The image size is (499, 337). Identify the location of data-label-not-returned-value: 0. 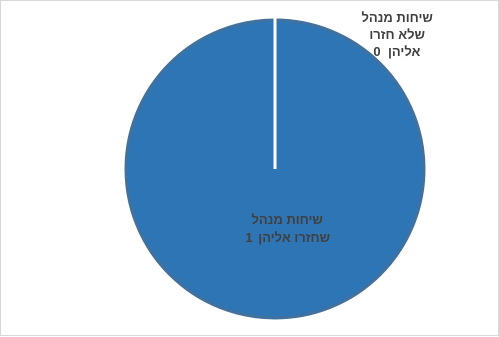
(376, 51).